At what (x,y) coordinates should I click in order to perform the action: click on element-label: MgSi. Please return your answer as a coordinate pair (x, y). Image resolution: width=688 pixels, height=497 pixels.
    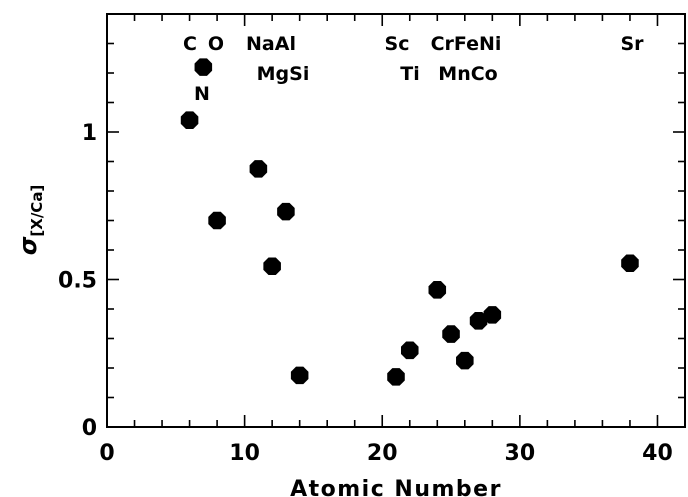
    Looking at the image, I should click on (283, 74).